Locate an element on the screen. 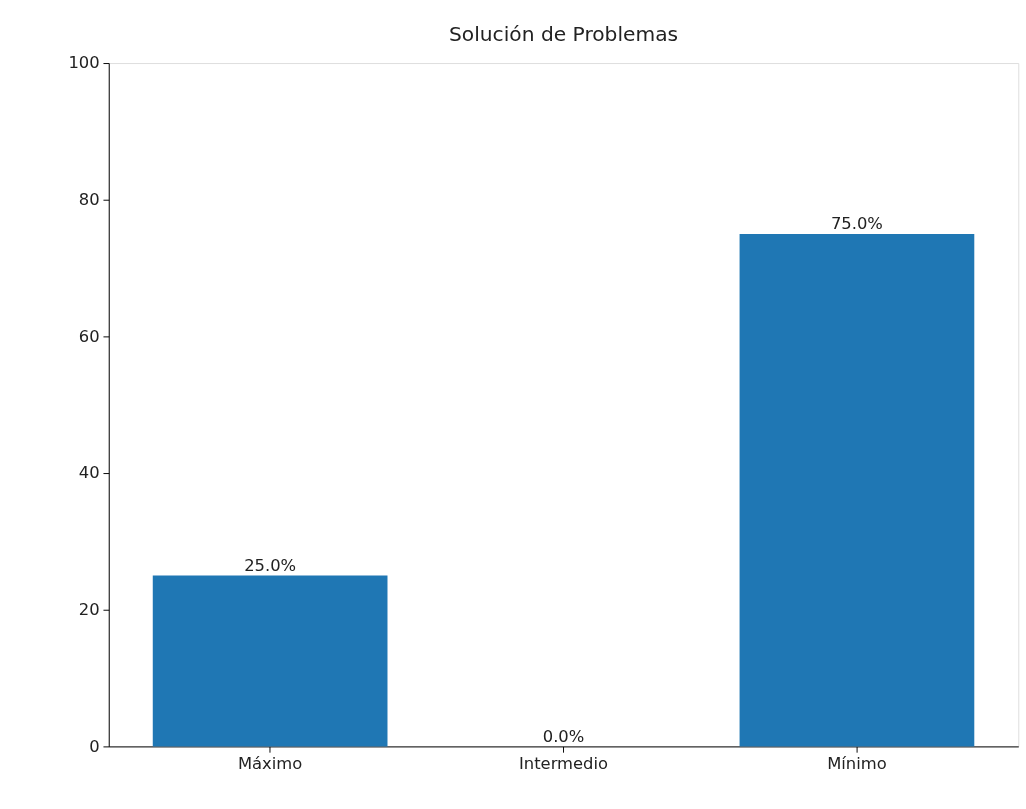 The width and height of the screenshot is (1026, 809). y-tick-label: 100 is located at coordinates (84, 63).